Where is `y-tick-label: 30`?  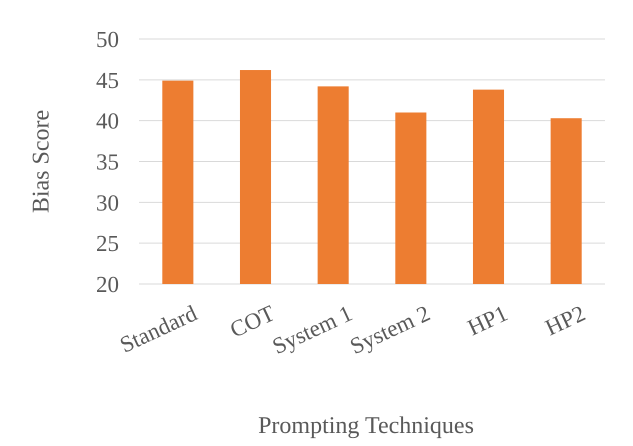 y-tick-label: 30 is located at coordinates (107, 203).